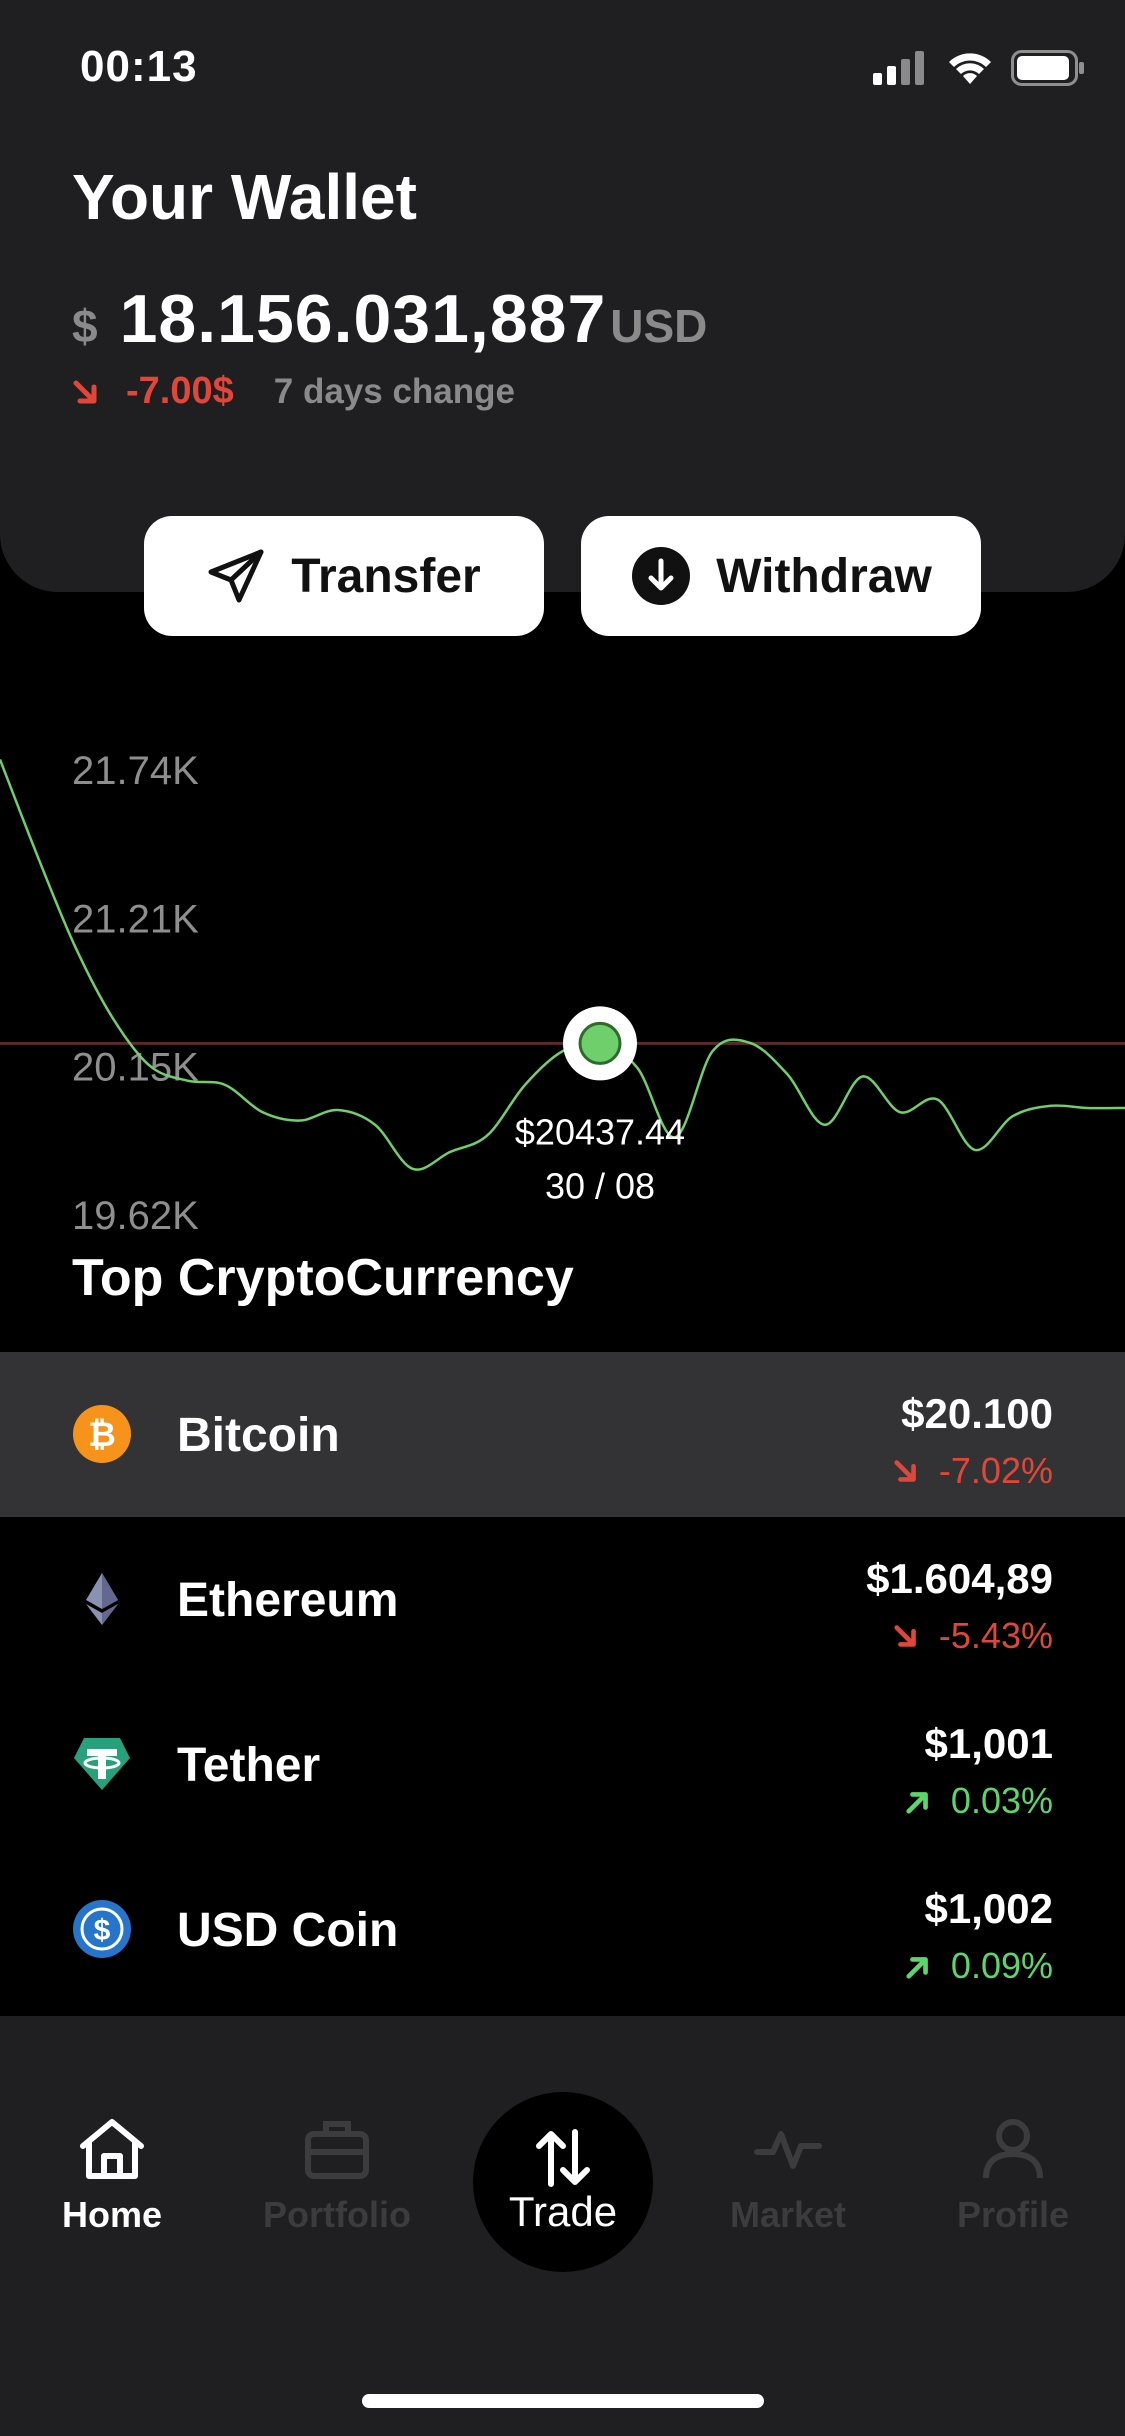  Describe the element at coordinates (1013, 2149) in the screenshot. I see `user-icon` at that location.